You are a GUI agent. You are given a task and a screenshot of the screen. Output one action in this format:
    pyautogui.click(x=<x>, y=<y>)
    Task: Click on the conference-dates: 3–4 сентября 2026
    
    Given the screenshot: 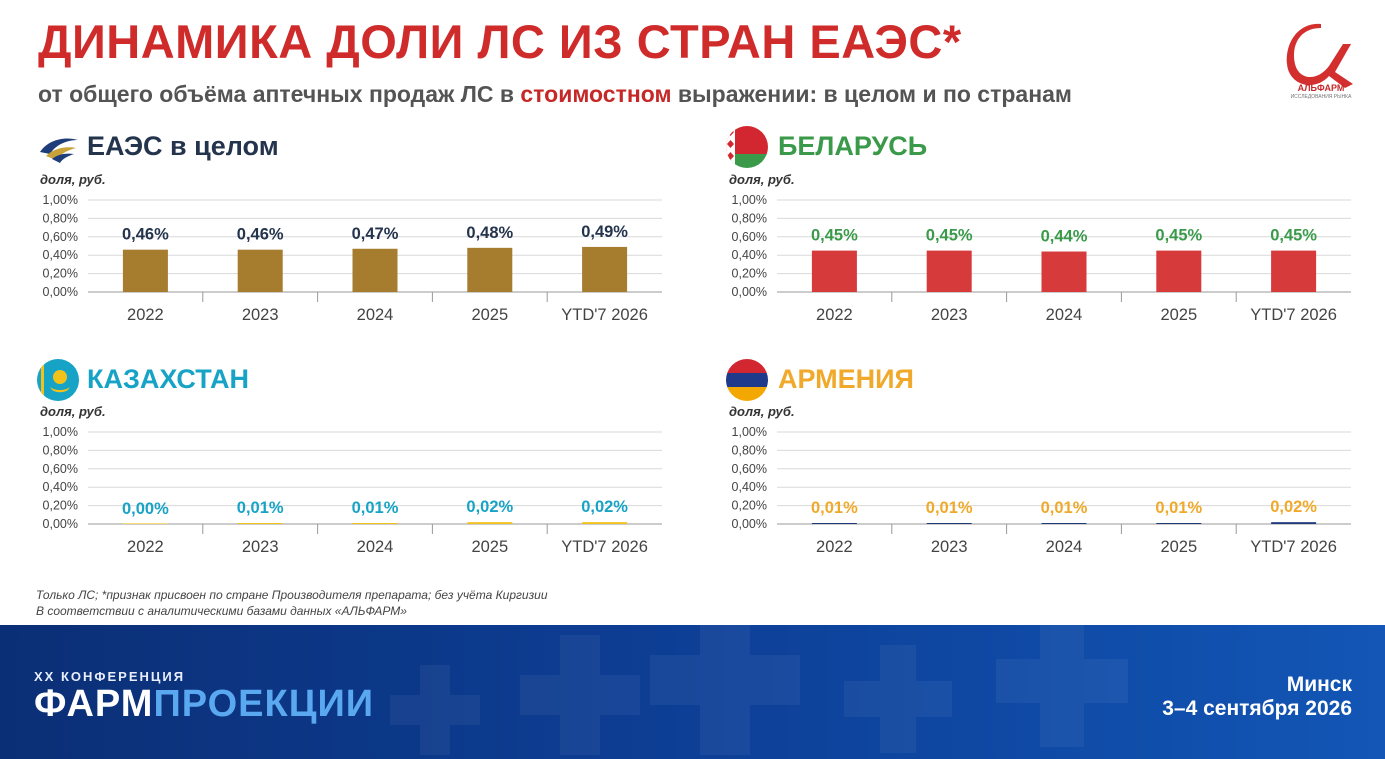 What is the action you would take?
    pyautogui.click(x=1257, y=708)
    